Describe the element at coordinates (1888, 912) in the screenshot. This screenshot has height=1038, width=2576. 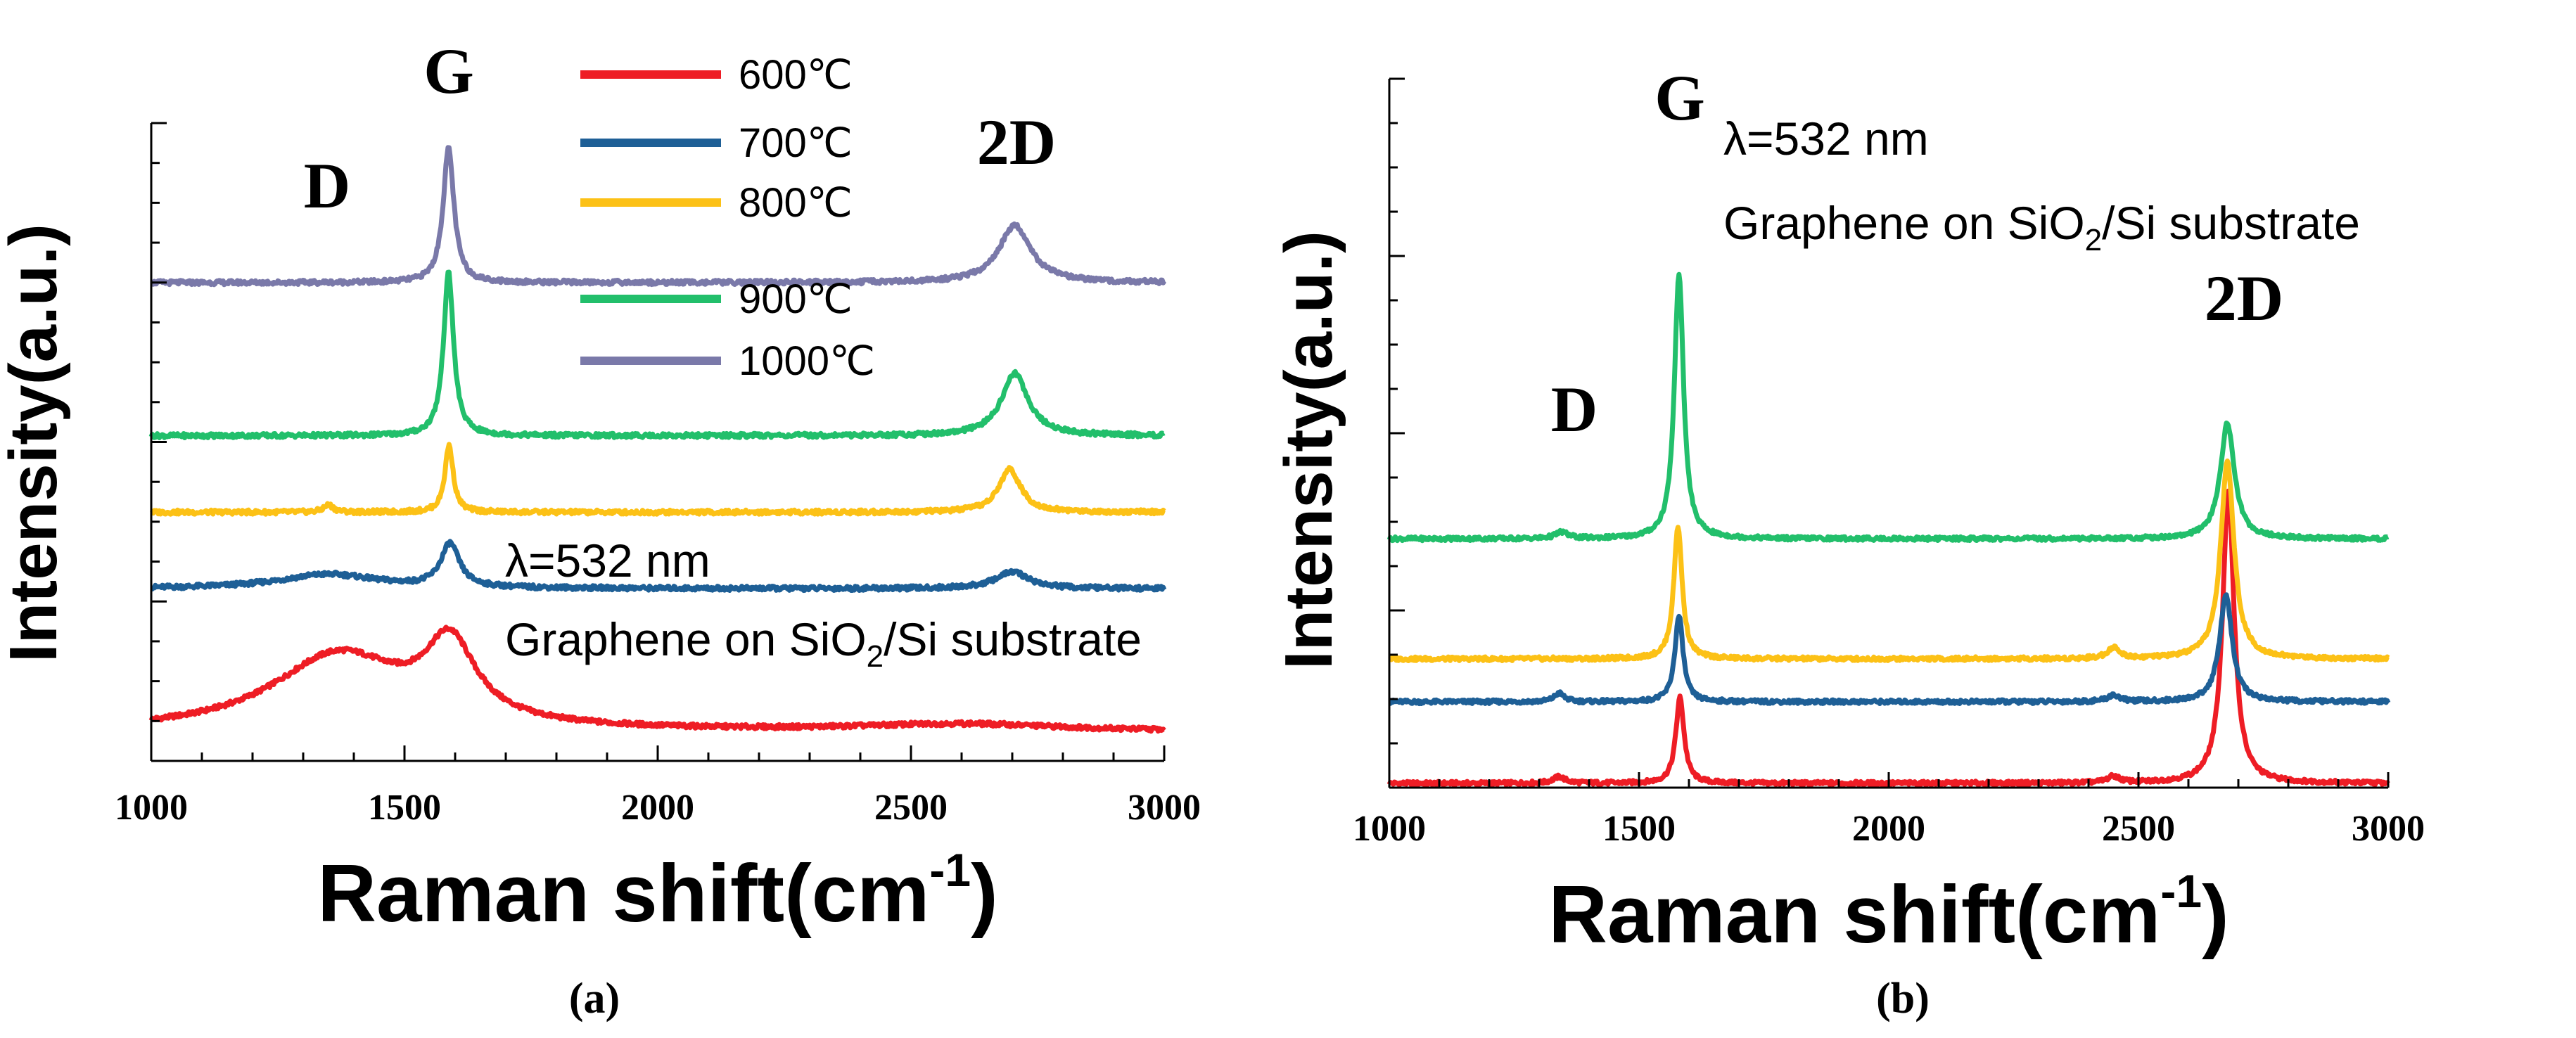
I see `panel-b-xlabel: Raman shift(cm-1)` at that location.